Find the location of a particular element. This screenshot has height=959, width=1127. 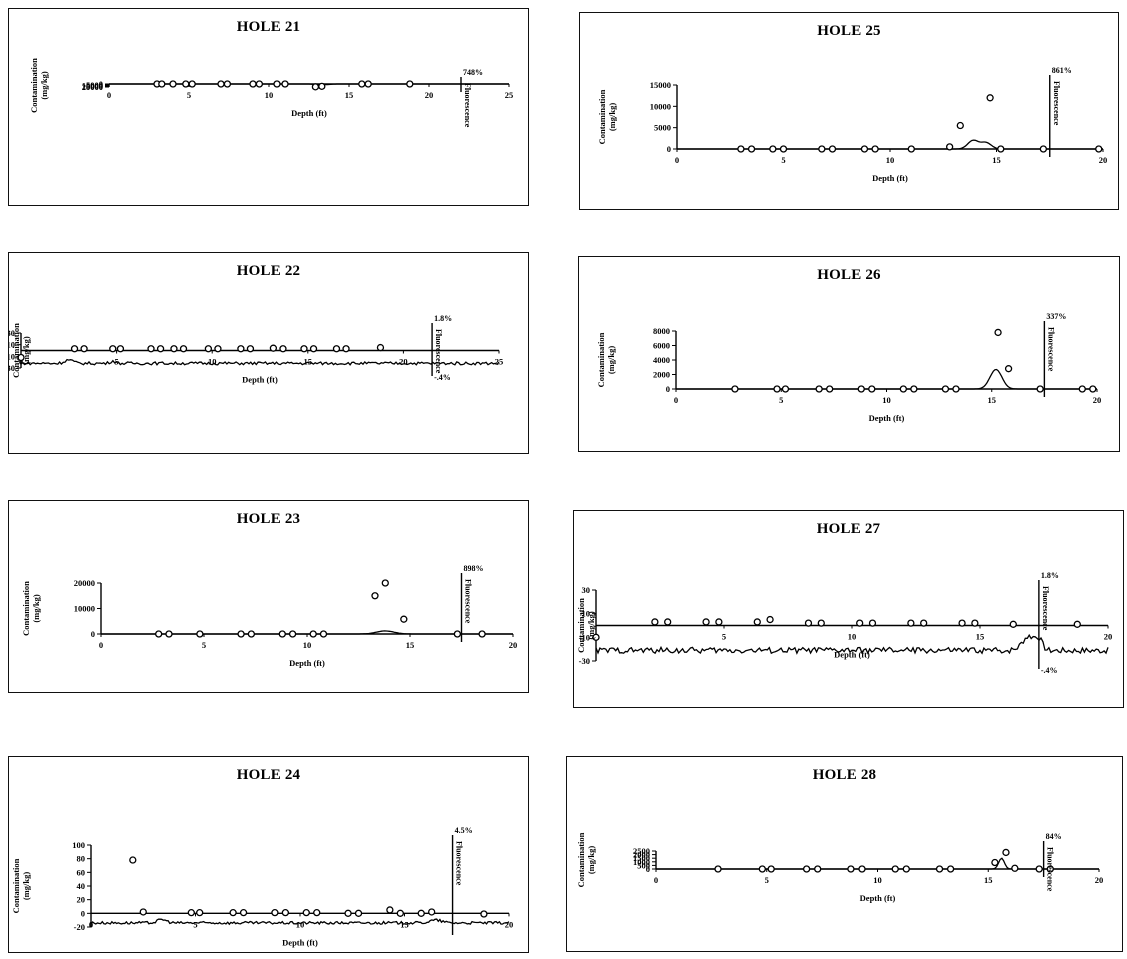

chart-title: HOLE 22 is located at coordinates (268, 271).